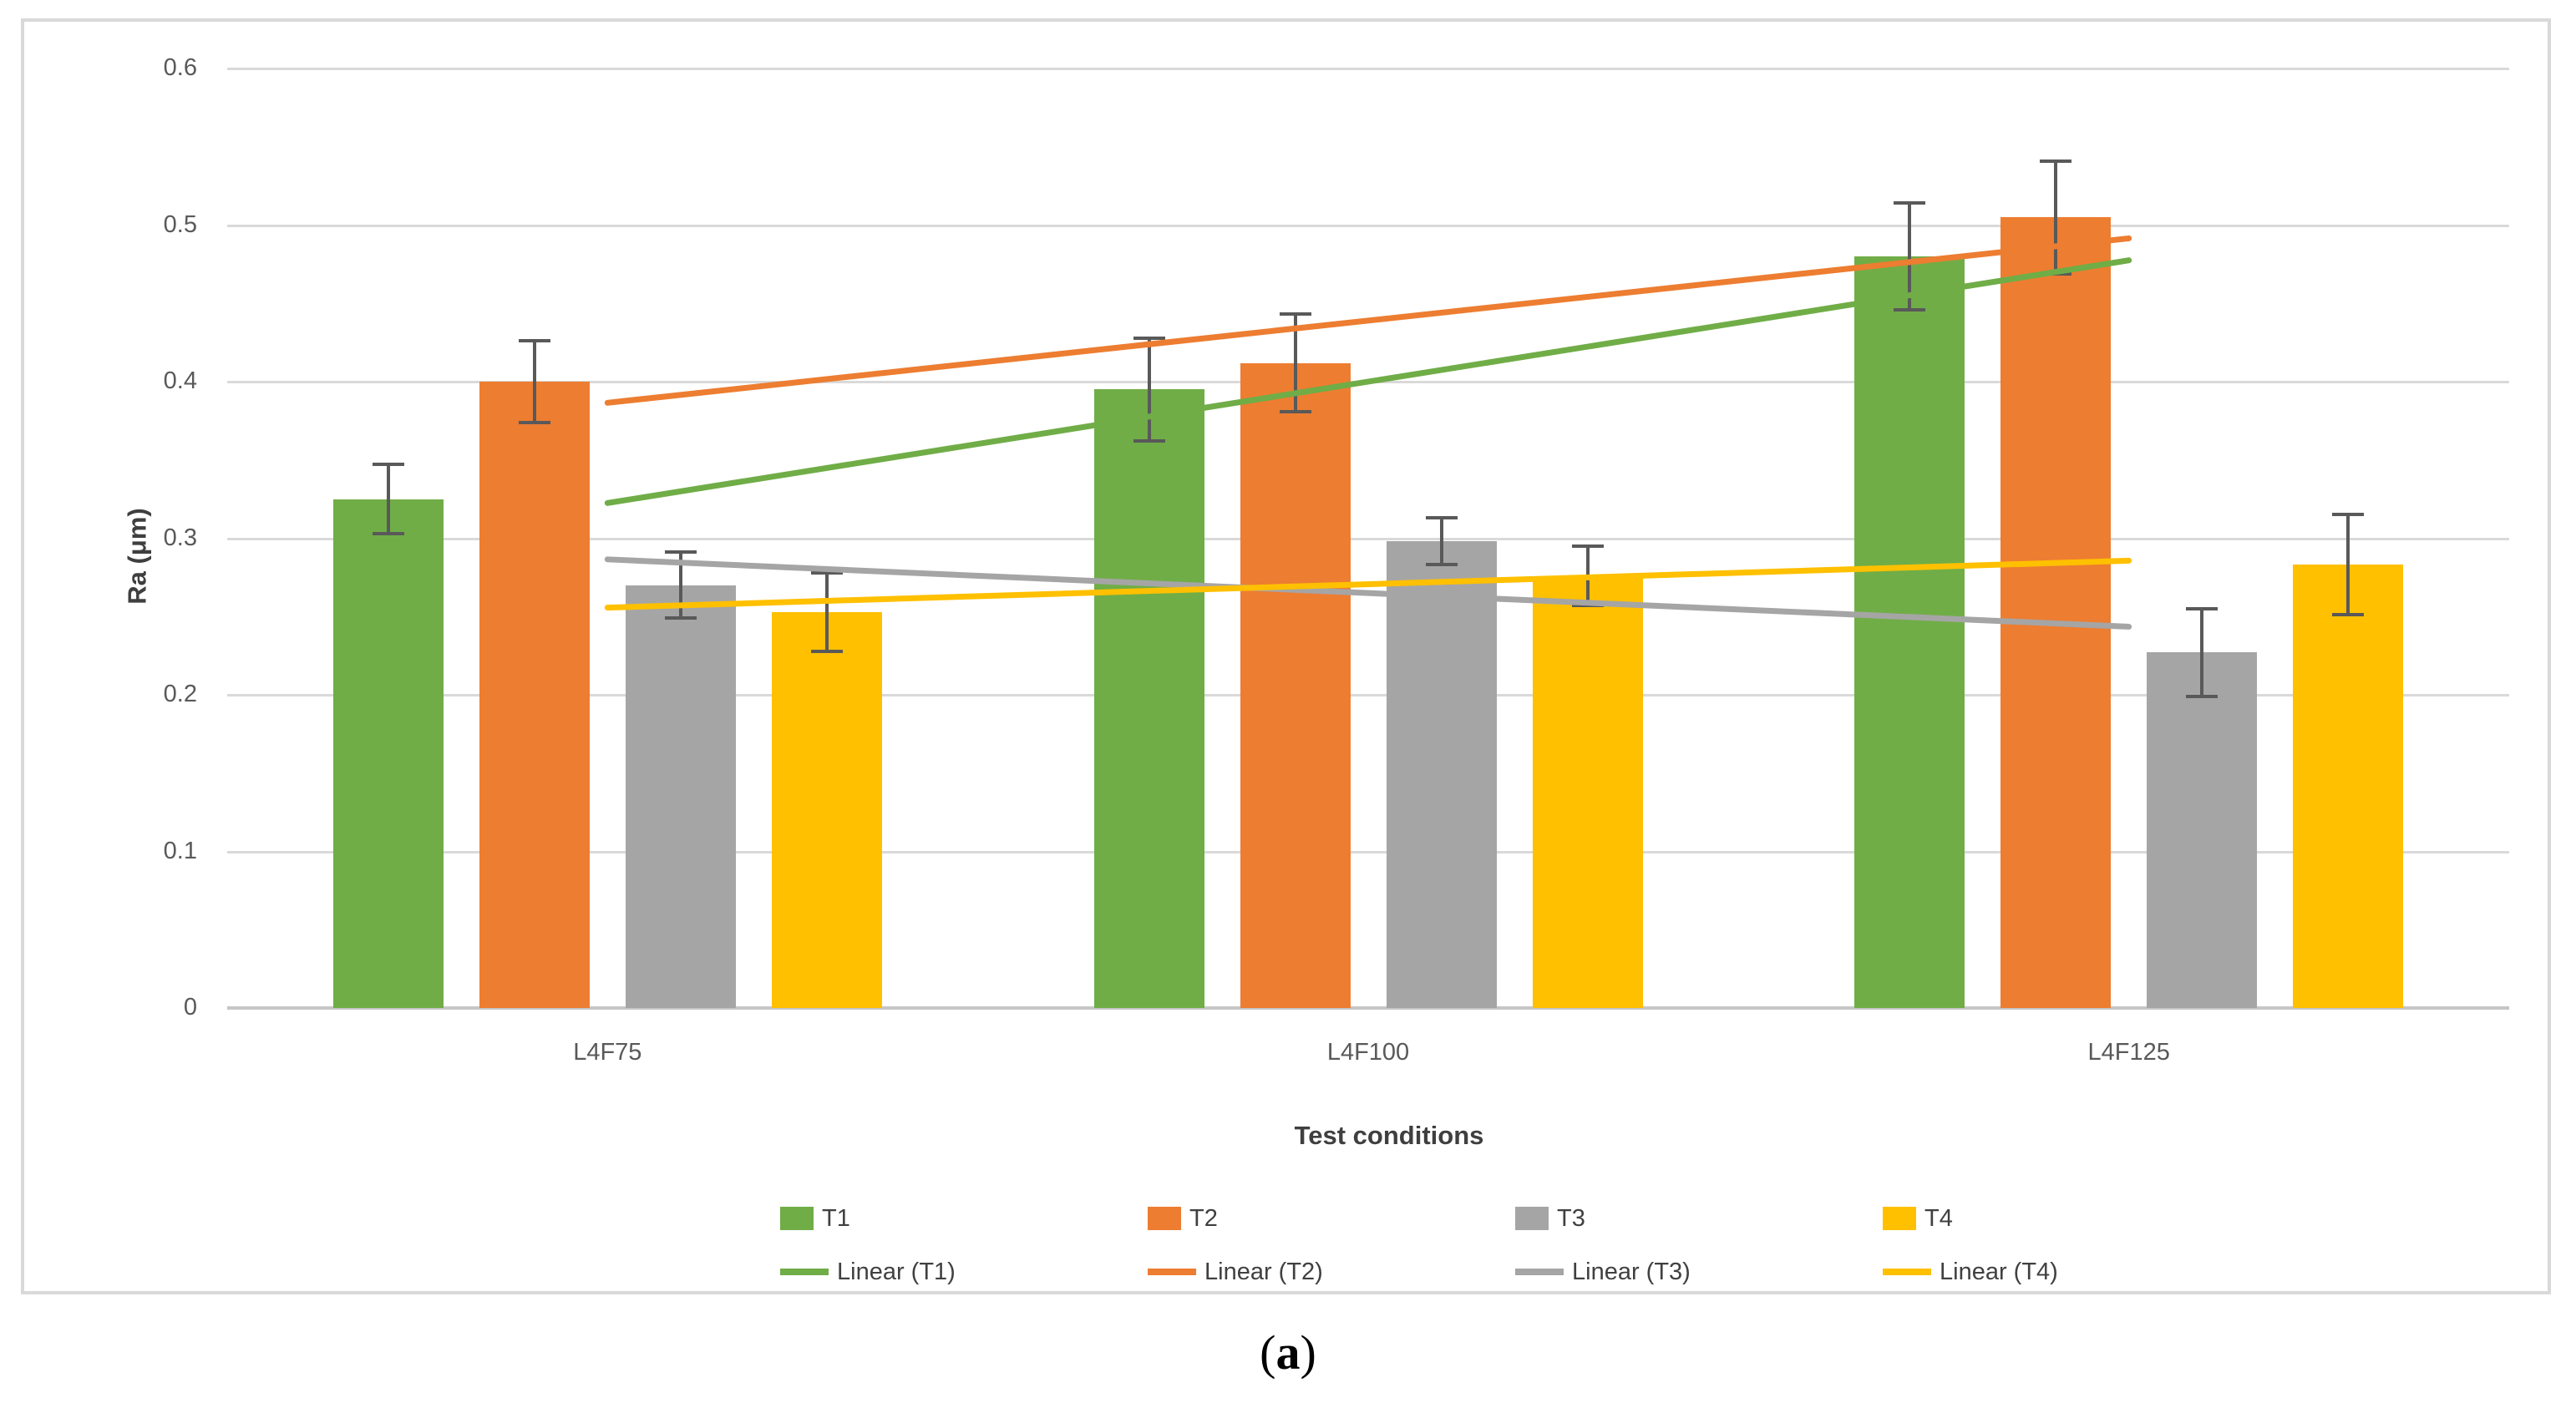  What do you see at coordinates (388, 753) in the screenshot?
I see `bar-T1-L4F75` at bounding box center [388, 753].